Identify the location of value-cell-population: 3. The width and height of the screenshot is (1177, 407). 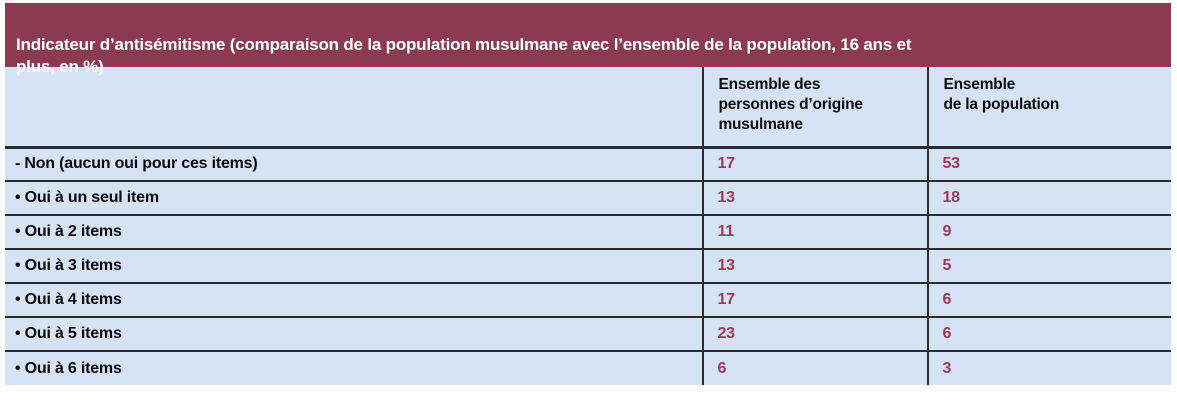
(1049, 368).